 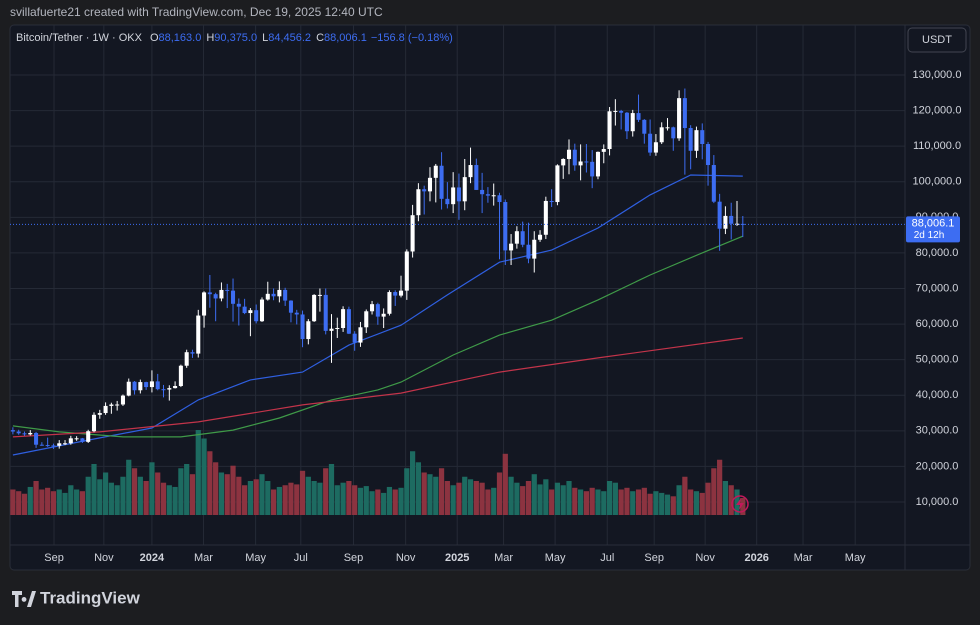 I want to click on currency-button, so click(x=937, y=40).